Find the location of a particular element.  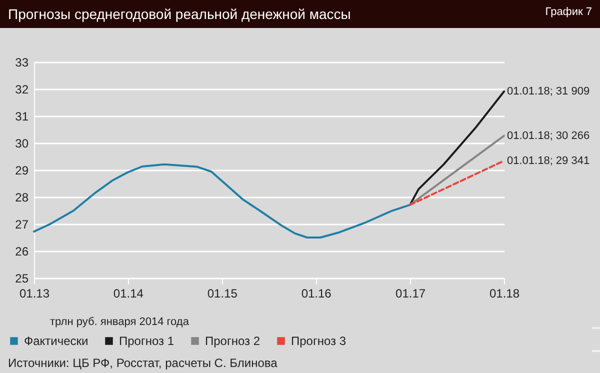

y-tick-label: 33 is located at coordinates (22, 63).